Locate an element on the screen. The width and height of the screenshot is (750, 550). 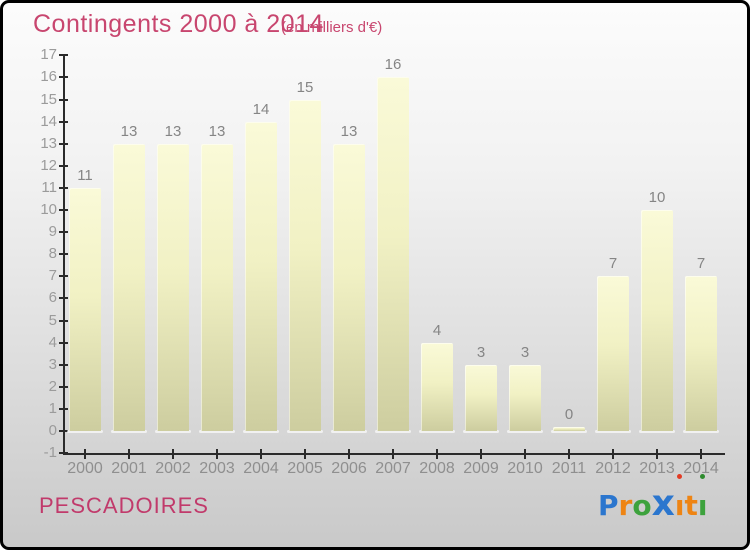
y-tick-label: 5 is located at coordinates (52, 320).